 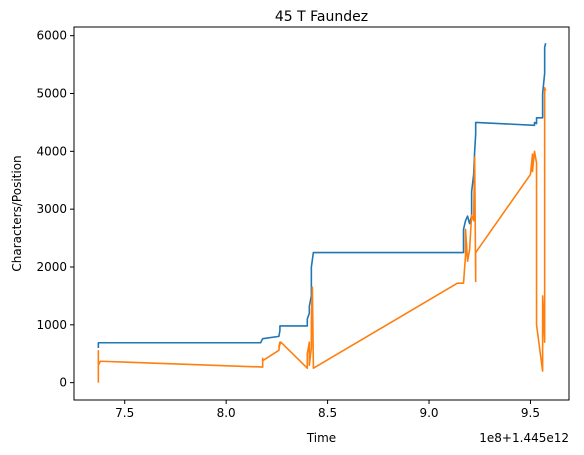 What do you see at coordinates (530, 413) in the screenshot?
I see `x-tick-label: 9.5` at bounding box center [530, 413].